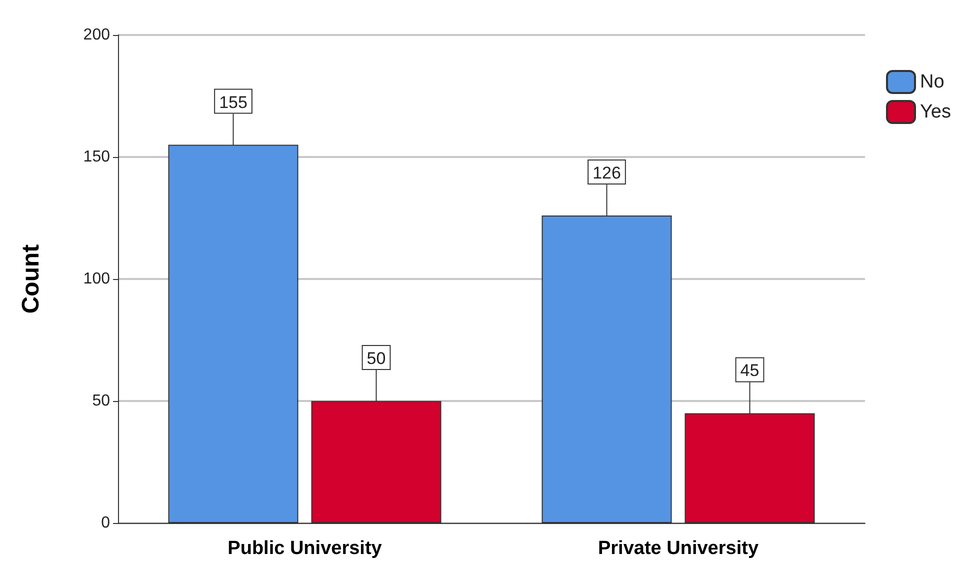 This screenshot has height=567, width=961. What do you see at coordinates (936, 112) in the screenshot?
I see `legend-label: Yes` at bounding box center [936, 112].